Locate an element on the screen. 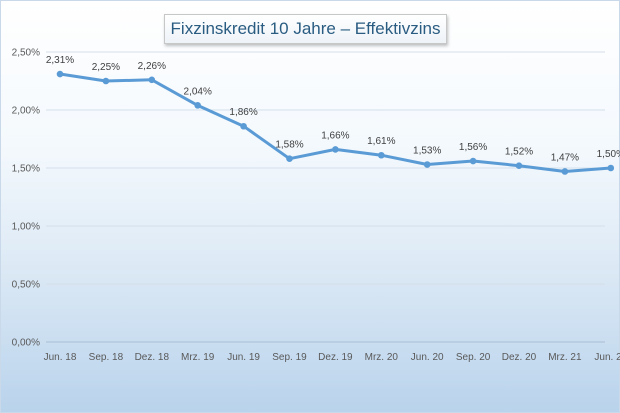 Image resolution: width=620 pixels, height=413 pixels. chart-title: Fixzinskredit 10 Jahre – Effektivzins is located at coordinates (305, 29).